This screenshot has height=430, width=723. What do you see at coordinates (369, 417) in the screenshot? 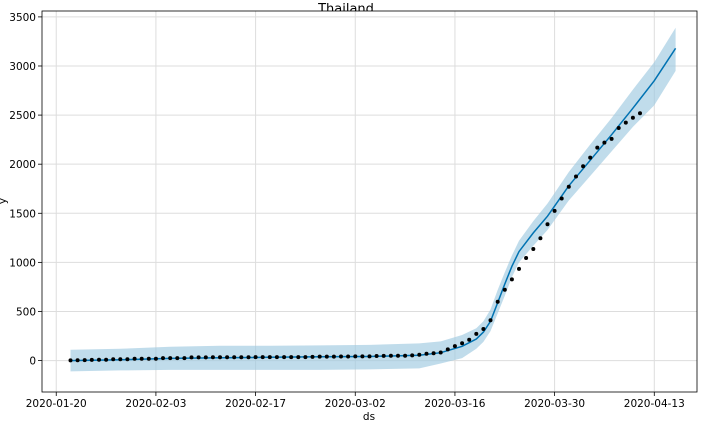
I see `x-axis-label: ds` at bounding box center [369, 417].